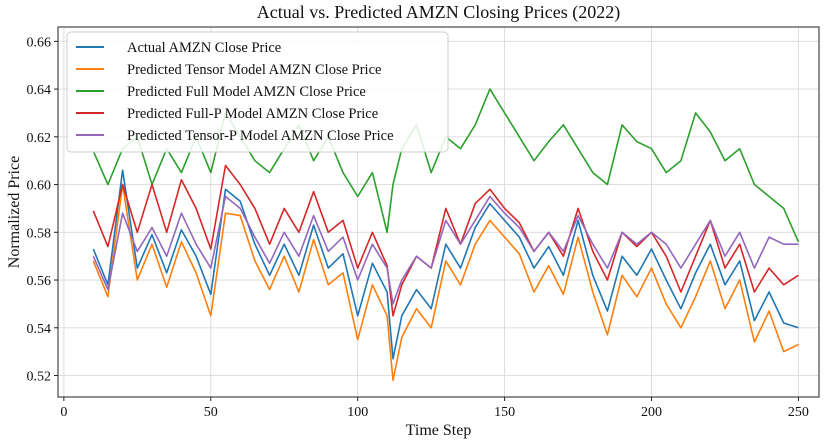 The image size is (832, 443). What do you see at coordinates (211, 412) in the screenshot?
I see `x-tick-label: 50` at bounding box center [211, 412].